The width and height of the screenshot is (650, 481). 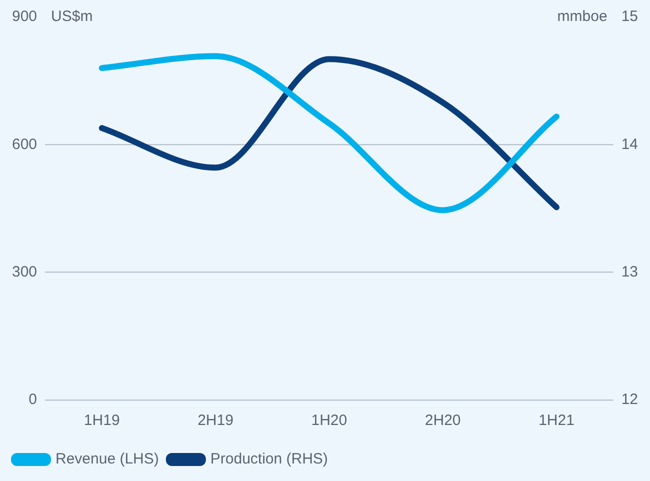 What do you see at coordinates (216, 421) in the screenshot?
I see `x-tick-label: 2H19` at bounding box center [216, 421].